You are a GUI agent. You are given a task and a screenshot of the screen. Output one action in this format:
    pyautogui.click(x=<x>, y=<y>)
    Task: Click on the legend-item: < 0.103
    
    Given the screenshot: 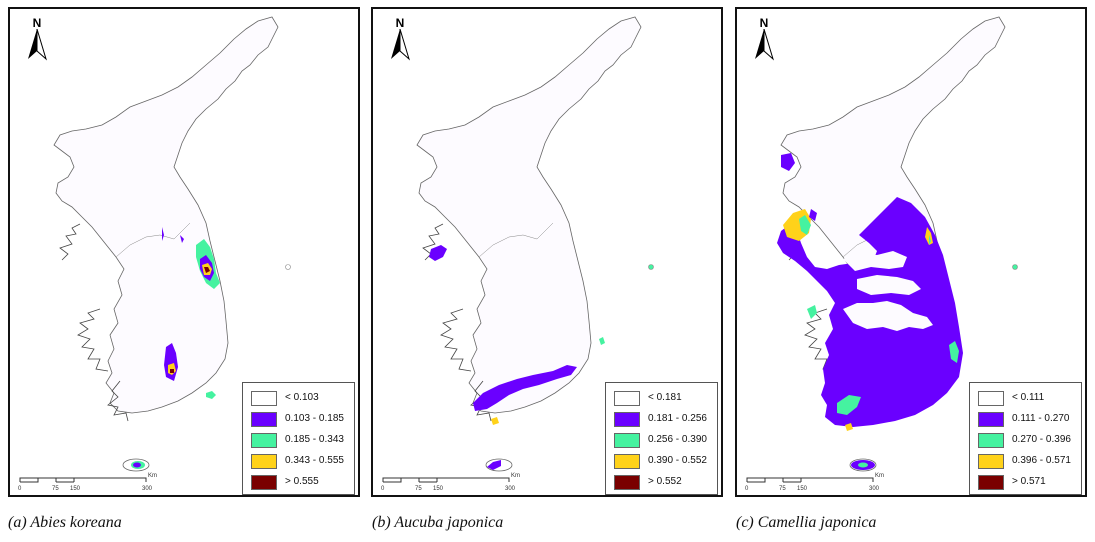 What is the action you would take?
    pyautogui.click(x=303, y=399)
    